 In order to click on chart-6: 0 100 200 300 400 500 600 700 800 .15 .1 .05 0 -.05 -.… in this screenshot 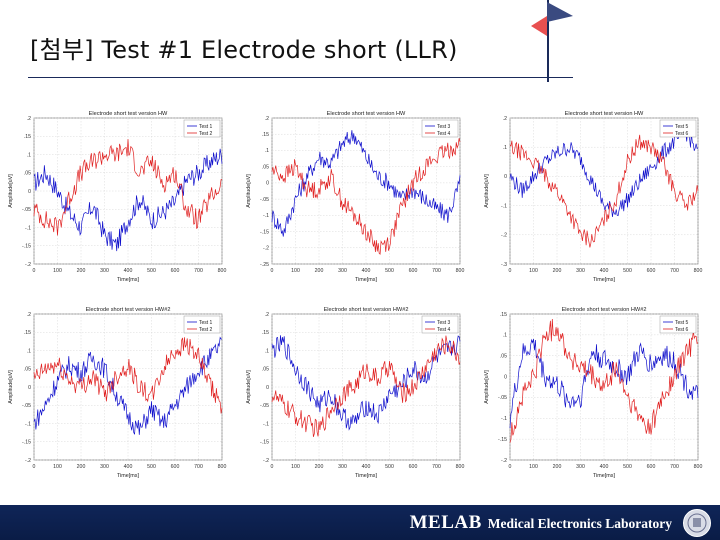, I will do `click(597, 396)`.